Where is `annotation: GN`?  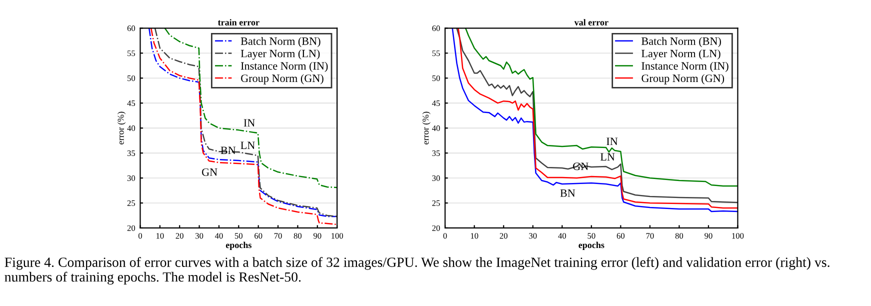 annotation: GN is located at coordinates (210, 172).